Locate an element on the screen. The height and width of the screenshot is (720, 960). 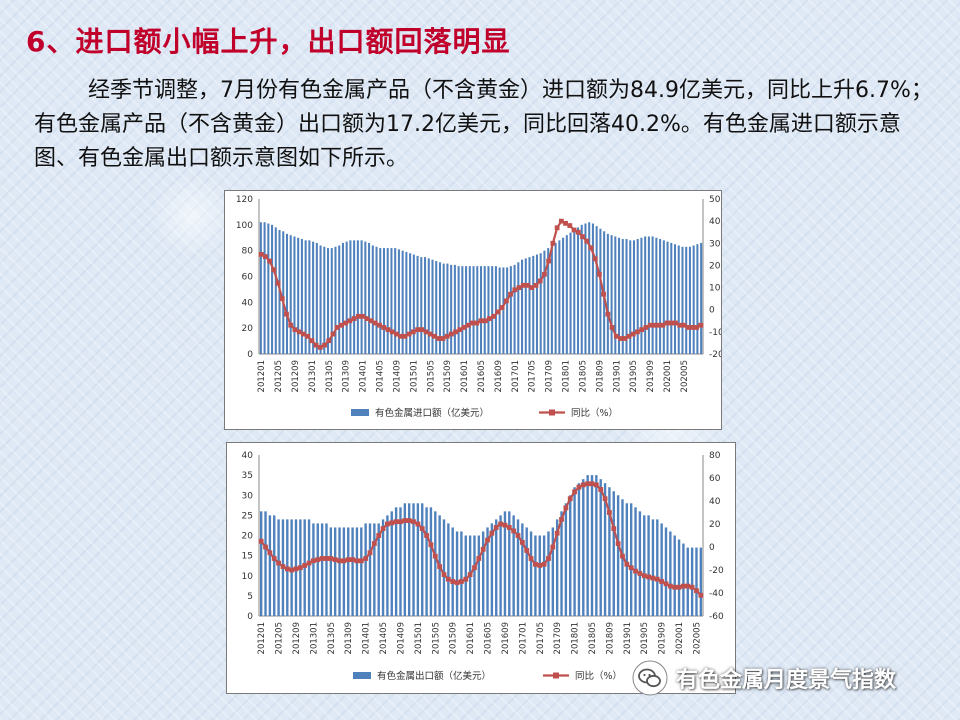
x-tick-label: 201201 is located at coordinates (262, 638).